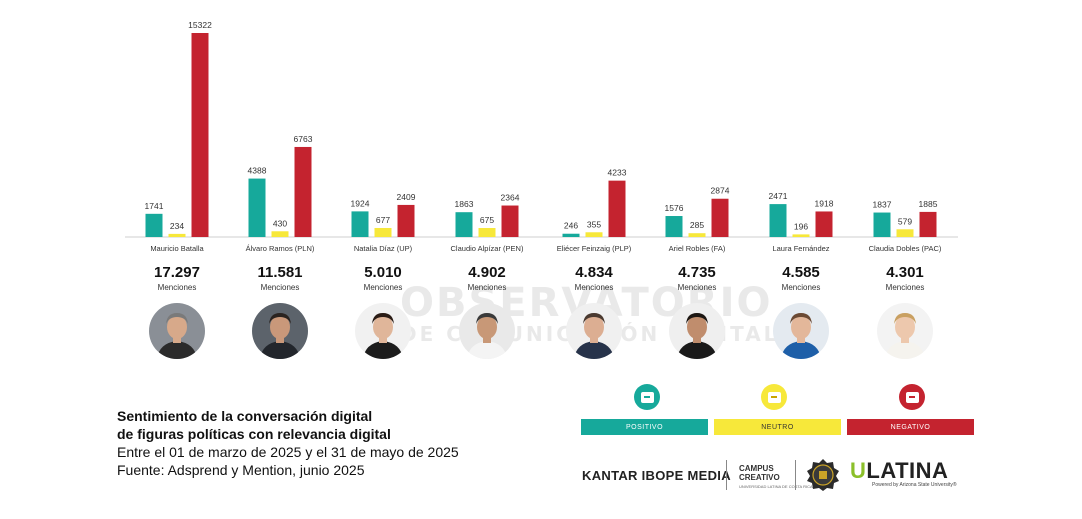  I want to click on category-label: Eliécer Feinzaig (PLP), so click(594, 248).